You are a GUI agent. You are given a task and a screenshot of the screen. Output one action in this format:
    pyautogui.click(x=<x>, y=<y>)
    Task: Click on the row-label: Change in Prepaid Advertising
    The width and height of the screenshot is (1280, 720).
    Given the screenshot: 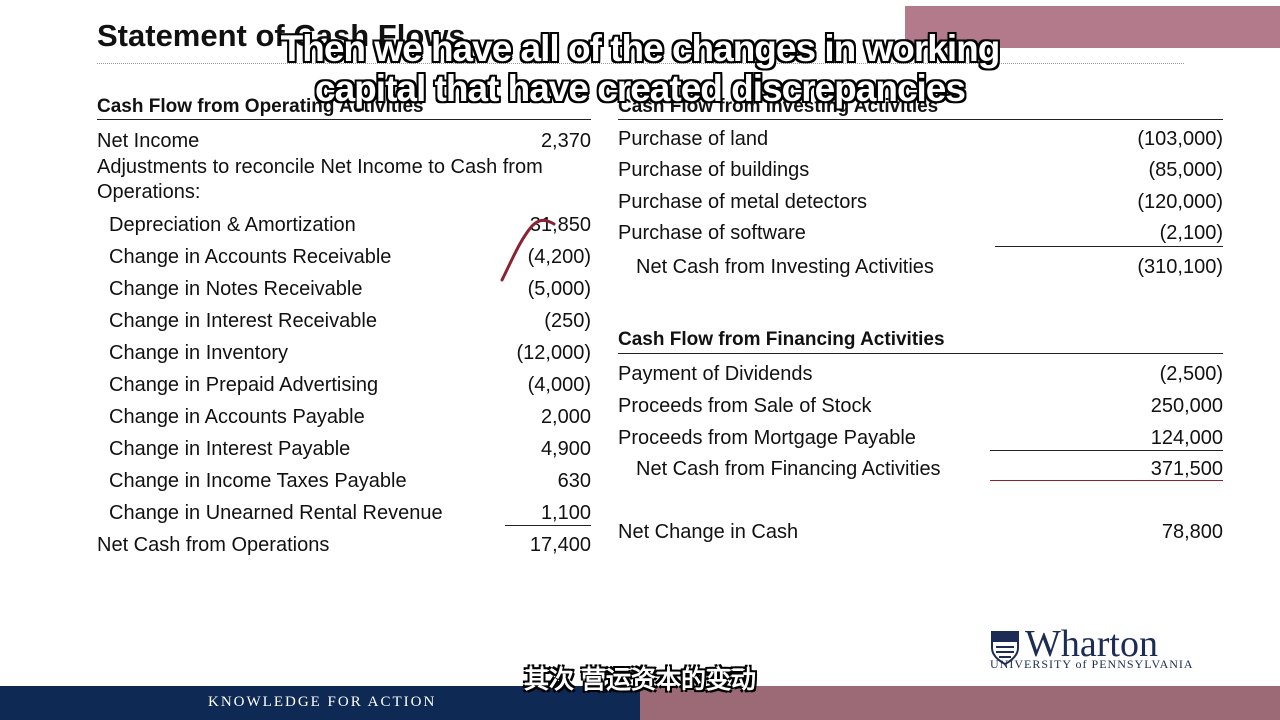 What is the action you would take?
    pyautogui.click(x=244, y=385)
    